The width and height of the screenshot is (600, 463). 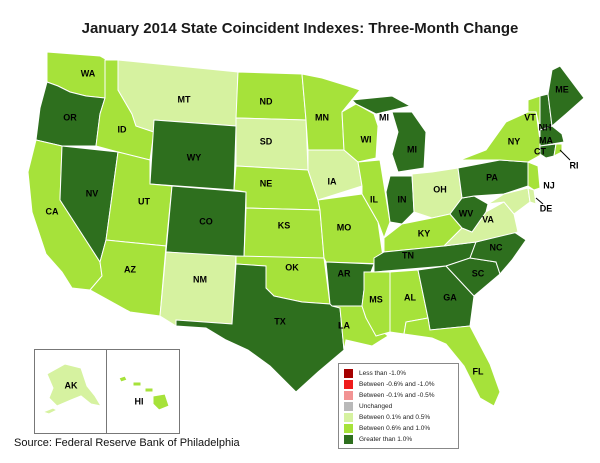 I want to click on label-wa: WA, so click(x=88, y=73).